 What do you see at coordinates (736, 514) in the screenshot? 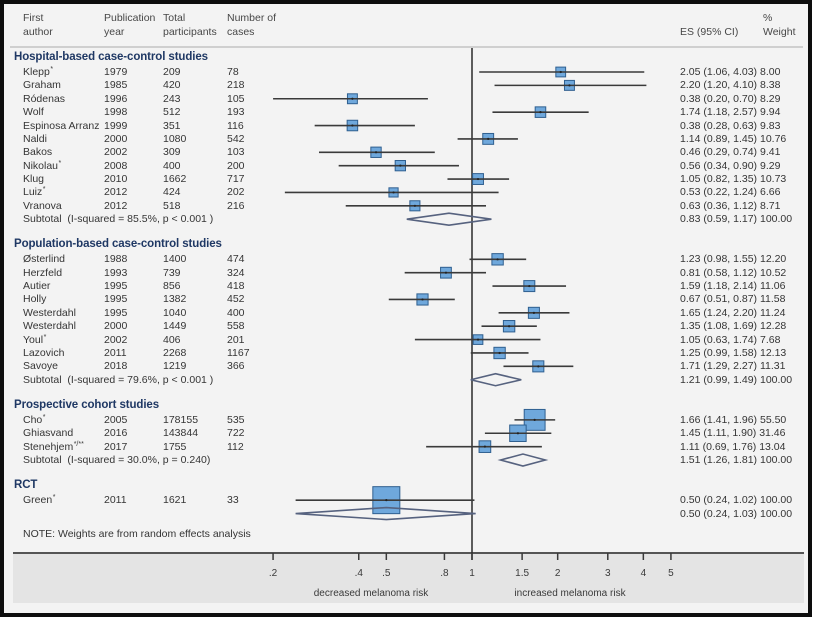
I see `effect-size-ci-weight: 0.50 (0.24, 1.03) 100.00` at bounding box center [736, 514].